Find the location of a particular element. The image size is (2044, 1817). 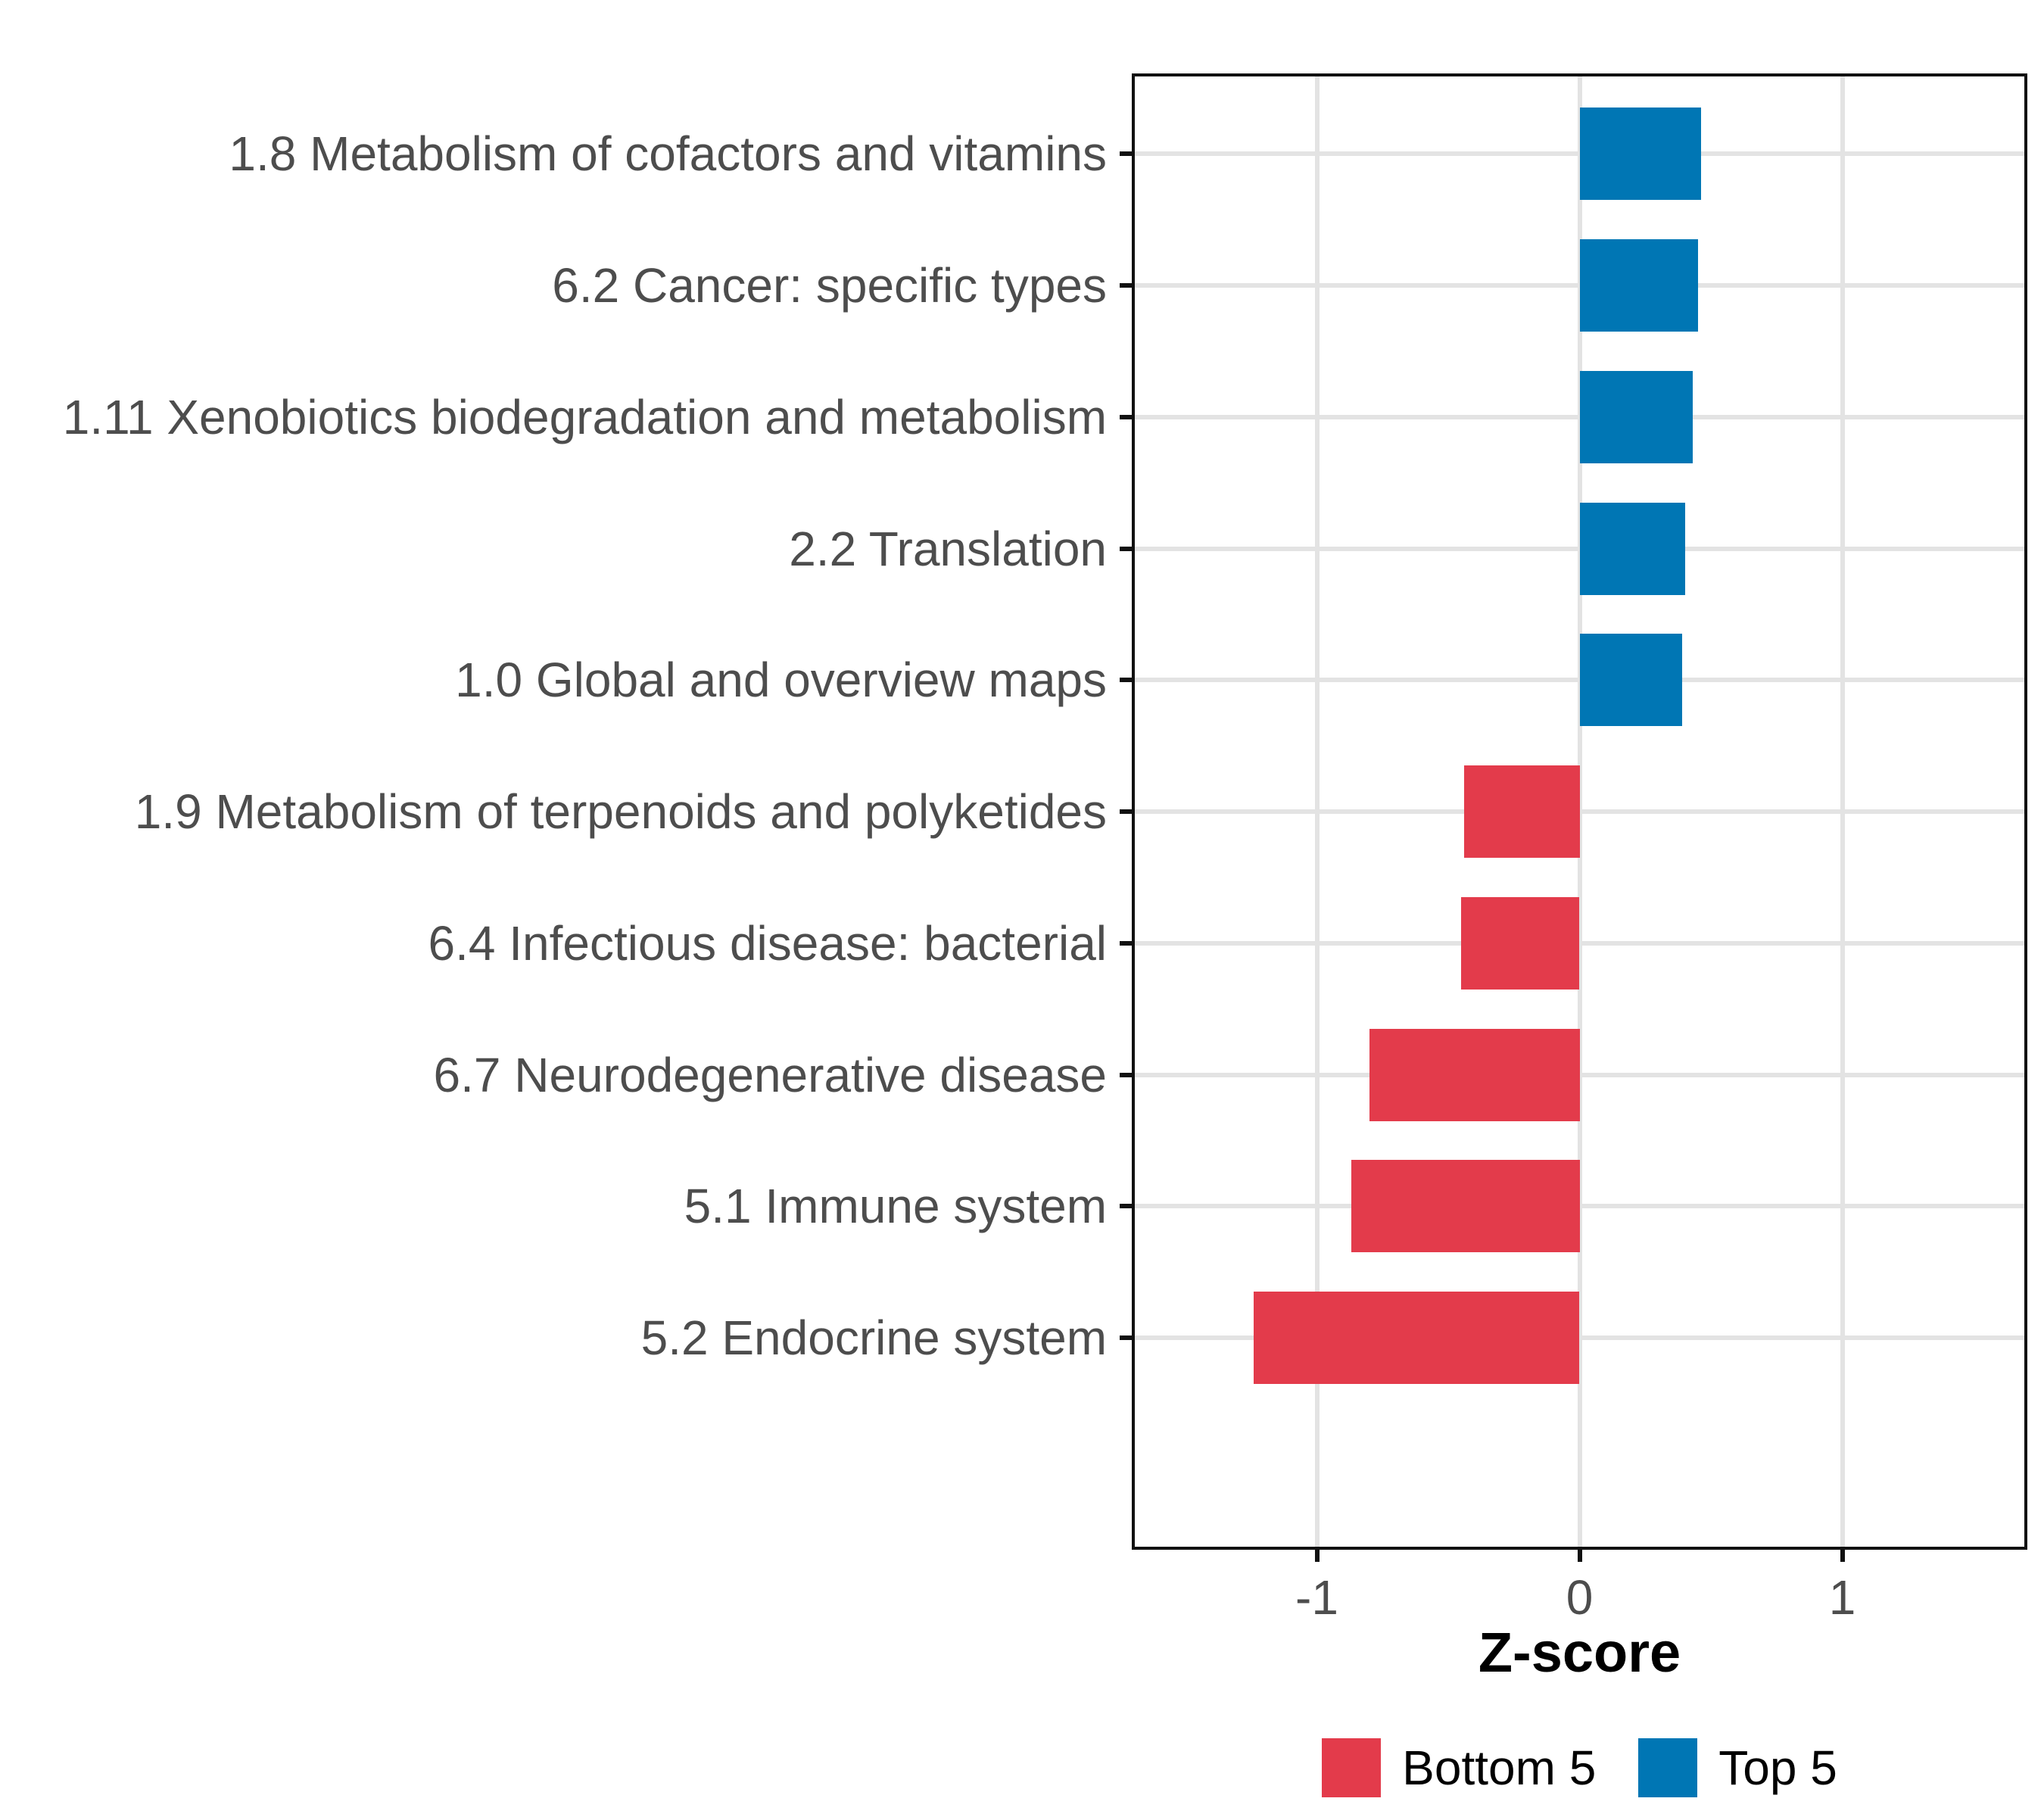

x-tick-label: 0 is located at coordinates (1580, 1597).